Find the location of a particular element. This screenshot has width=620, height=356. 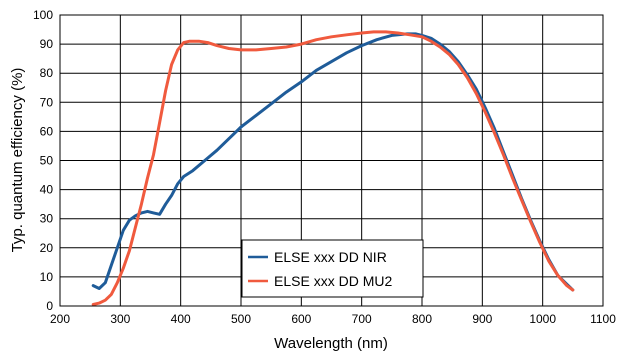

x-tick-label: 200 is located at coordinates (60, 319).